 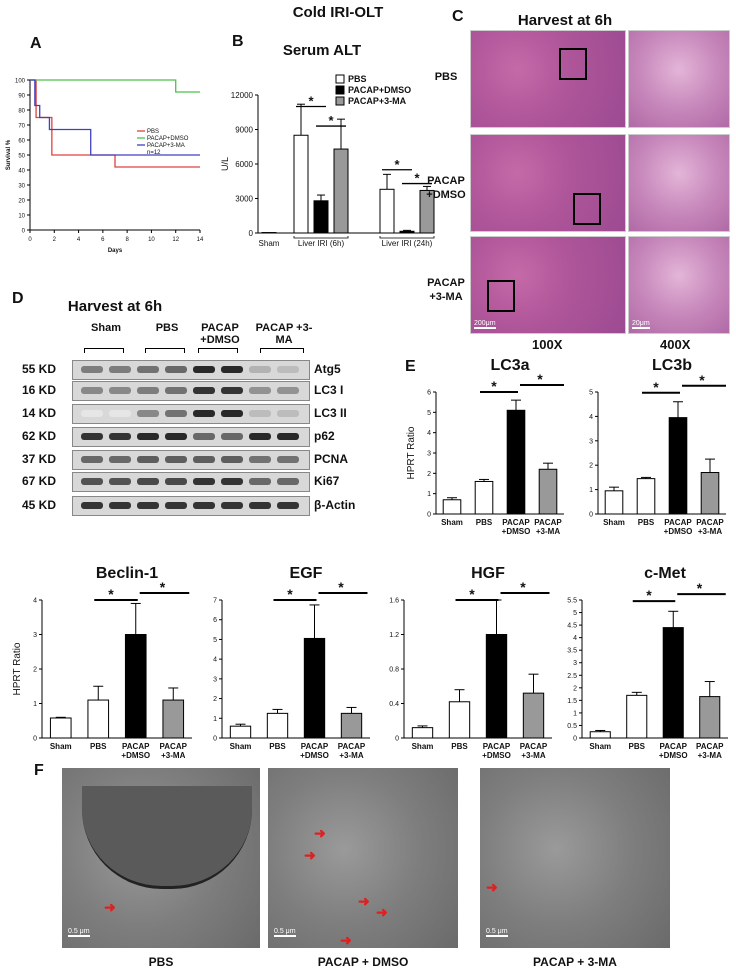 I want to click on beclin-xtick-label: +3-MA, so click(x=173, y=755).